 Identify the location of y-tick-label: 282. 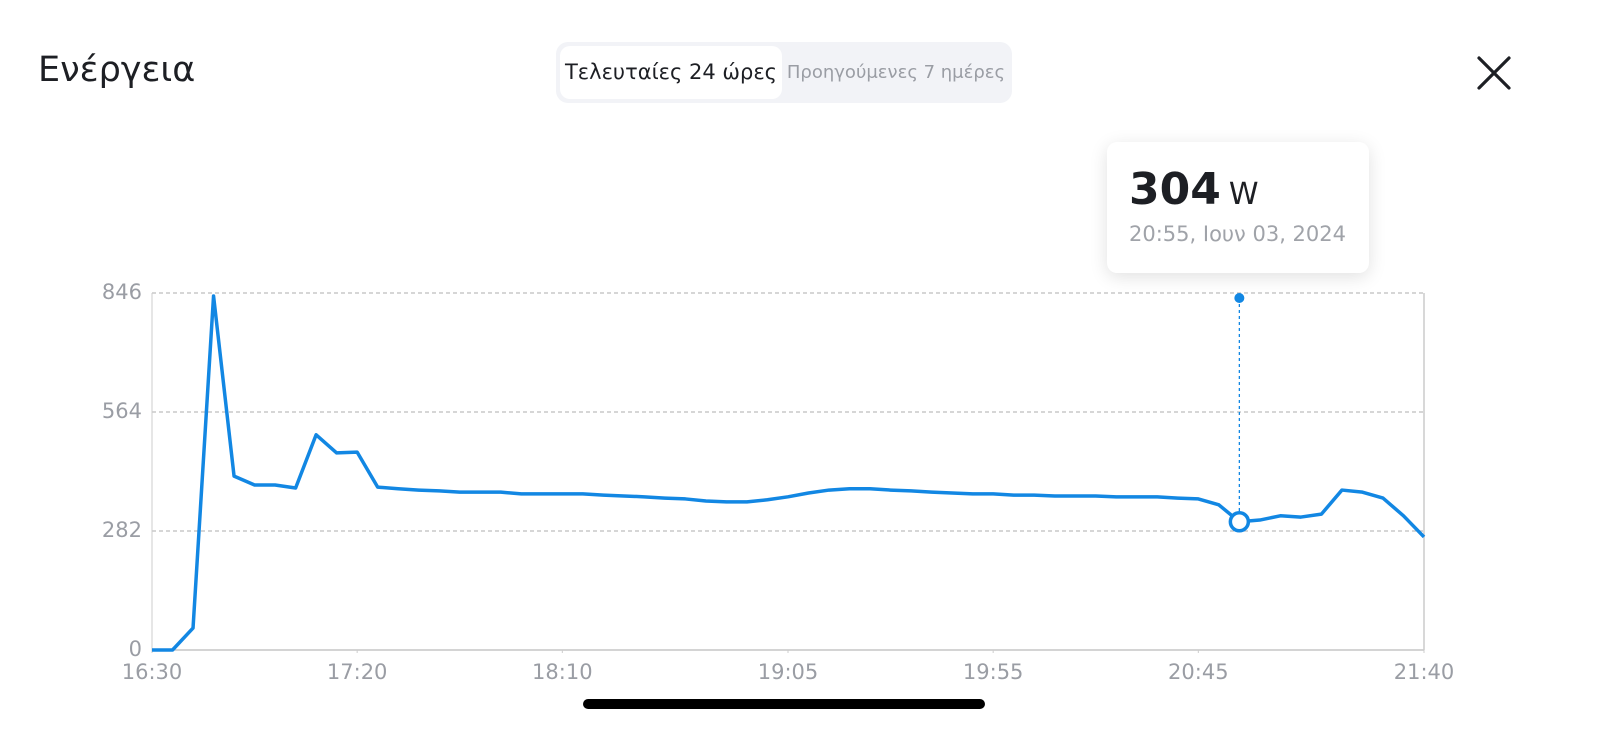
(122, 530).